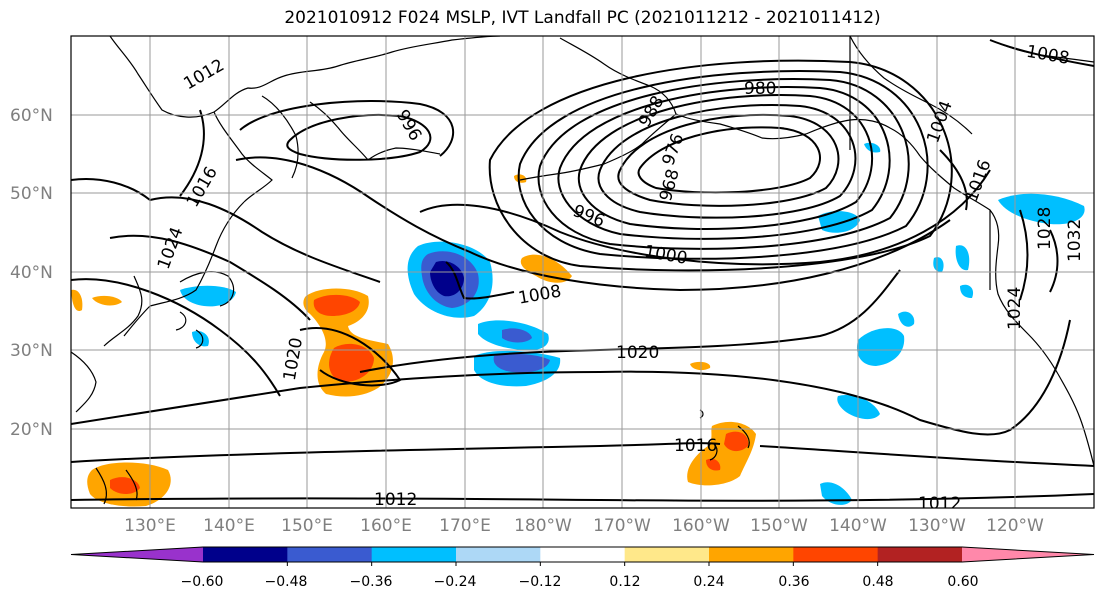 The image size is (1105, 601). What do you see at coordinates (286, 582) in the screenshot?
I see `colorbar-tick-label: −0.48` at bounding box center [286, 582].